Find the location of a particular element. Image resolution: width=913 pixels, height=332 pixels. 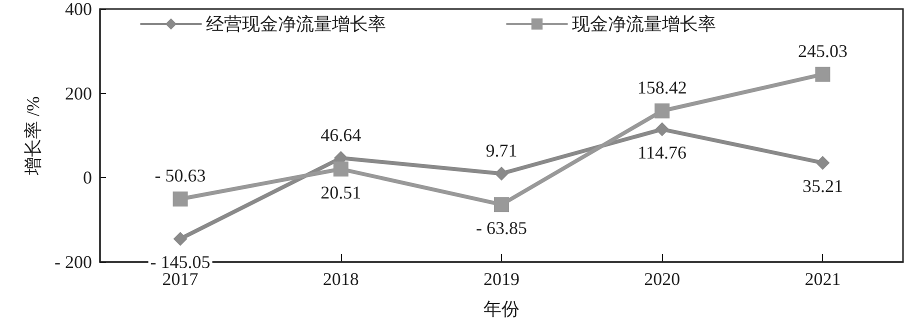

x-axis-title: 年份 is located at coordinates (502, 309).